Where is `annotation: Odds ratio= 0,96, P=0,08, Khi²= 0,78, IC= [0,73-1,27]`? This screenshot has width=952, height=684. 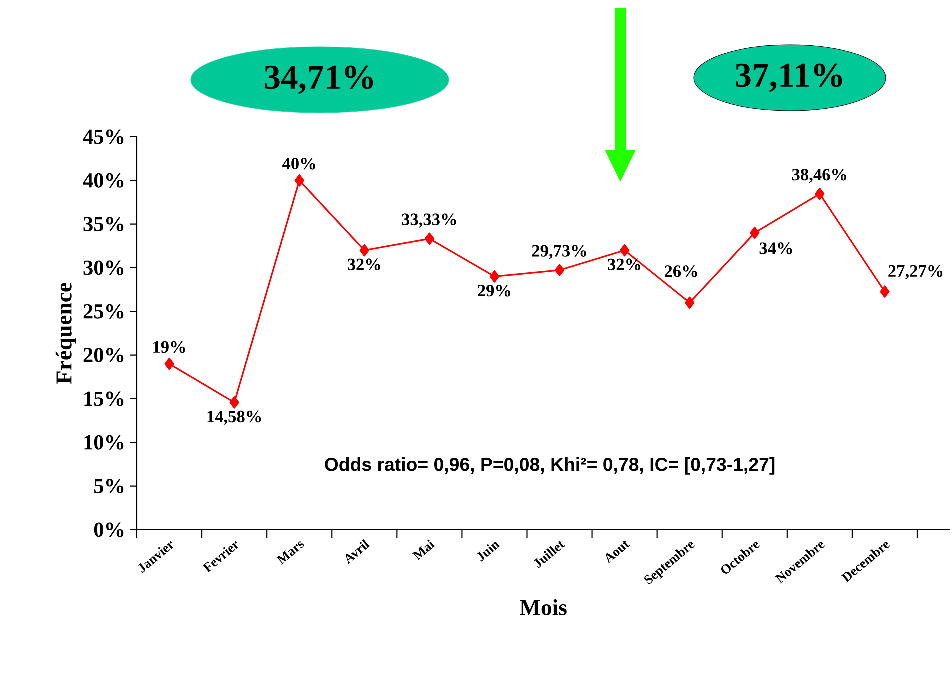 annotation: Odds ratio= 0,96, P=0,08, Khi²= 0,78, IC= [0,73-1,27] is located at coordinates (550, 466).